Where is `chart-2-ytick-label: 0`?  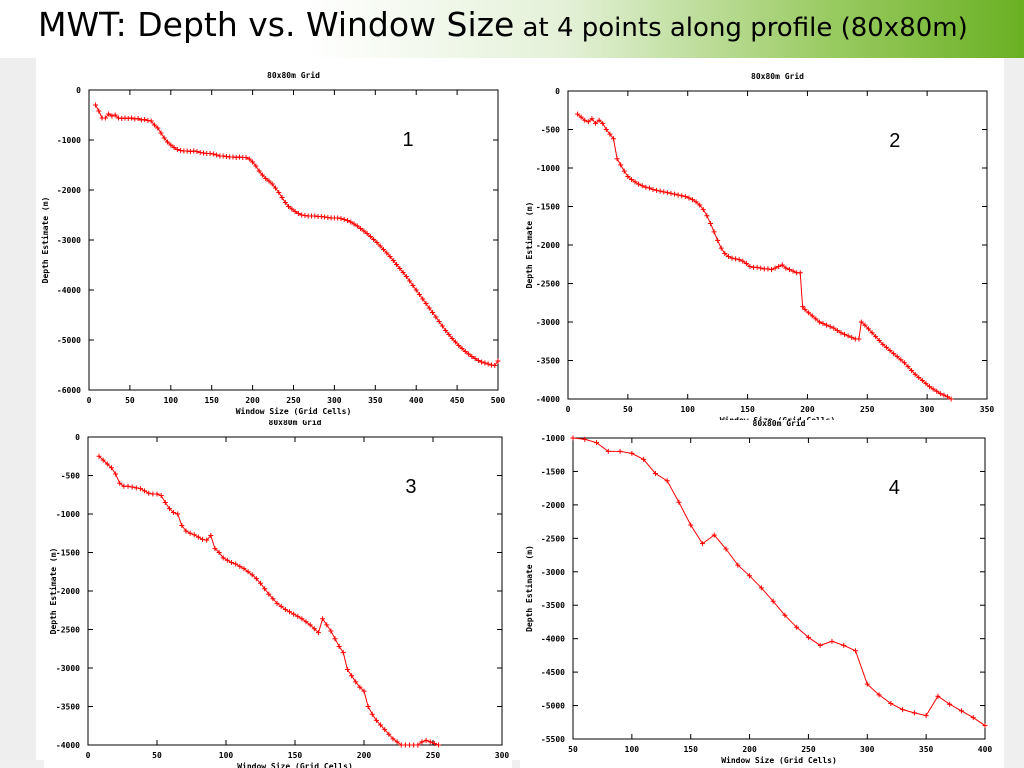 chart-2-ytick-label: 0 is located at coordinates (557, 91).